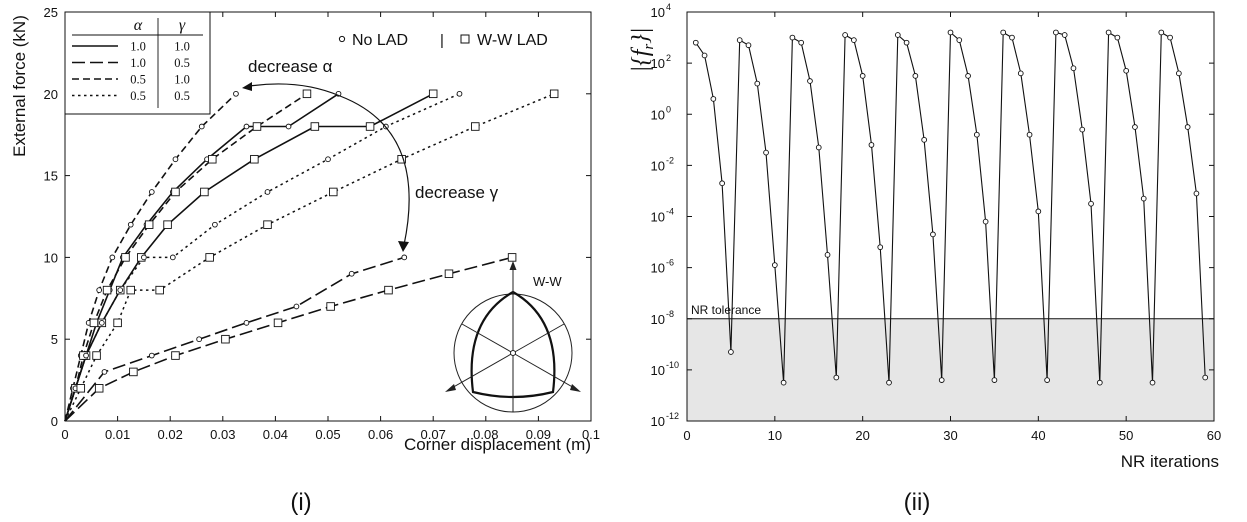 This screenshot has width=1247, height=522. What do you see at coordinates (668, 109) in the screenshot?
I see `y-tick-exponent: 0` at bounding box center [668, 109].